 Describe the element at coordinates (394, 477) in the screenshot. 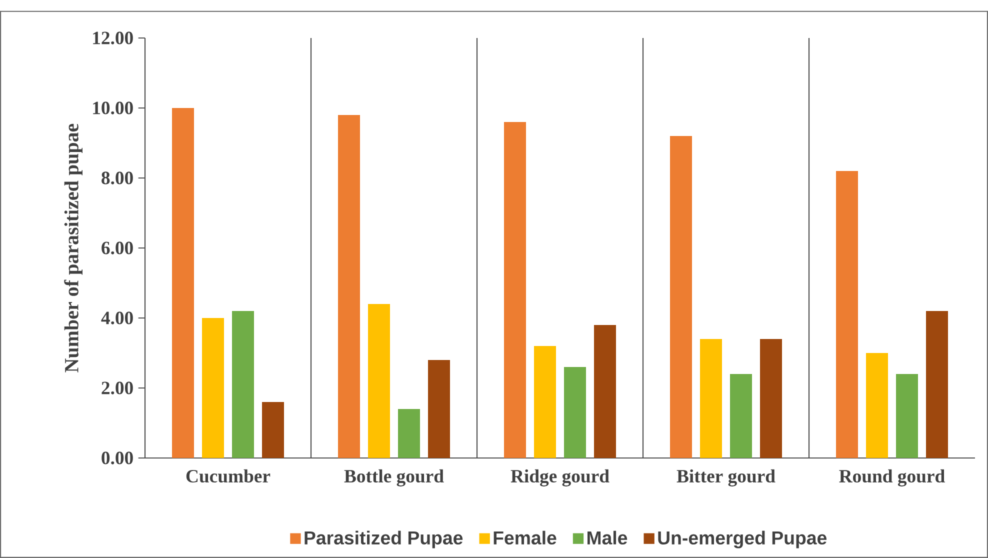

I see `x-tick-label: Bottle gourd` at that location.